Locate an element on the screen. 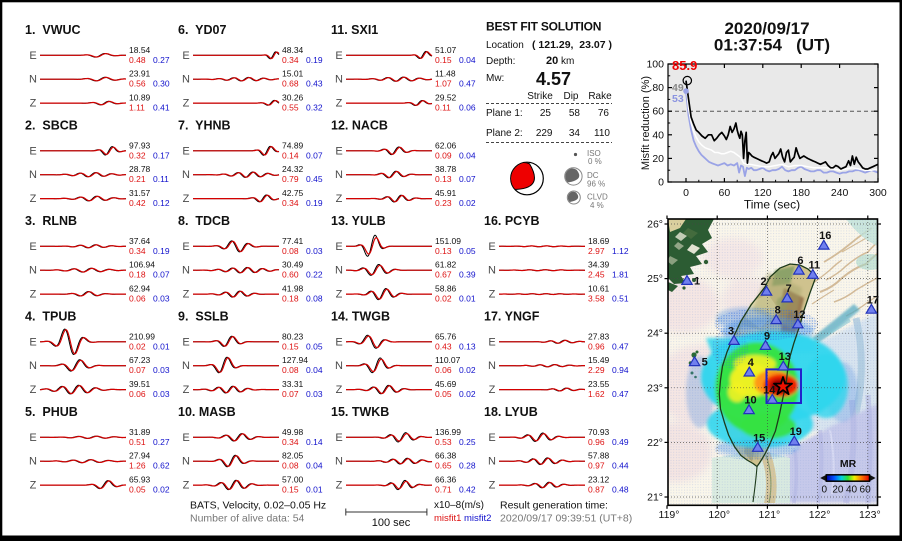 Image resolution: width=902 pixels, height=541 pixels. svg-text: 2020/09/17 is located at coordinates (766, 28).